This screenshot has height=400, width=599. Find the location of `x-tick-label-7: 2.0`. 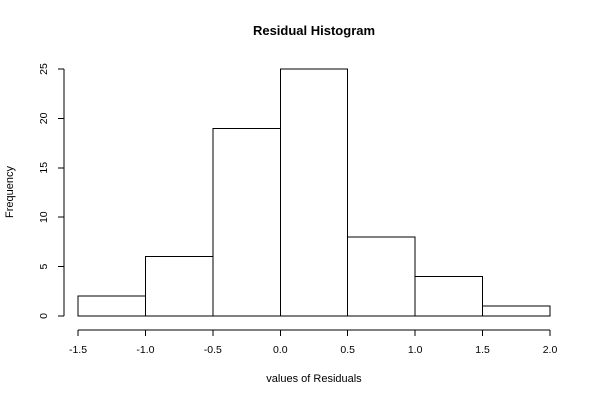

x-tick-label-7: 2.0 is located at coordinates (550, 350).